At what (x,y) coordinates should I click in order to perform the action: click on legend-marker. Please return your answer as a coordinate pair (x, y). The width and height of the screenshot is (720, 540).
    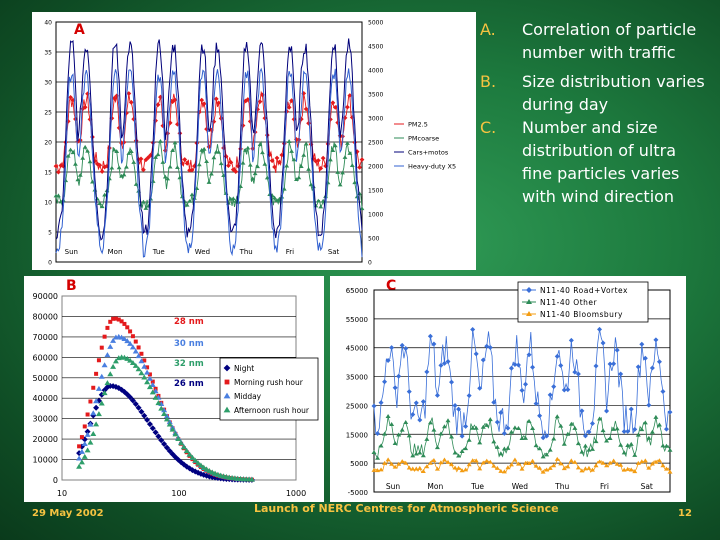
    Looking at the image, I should click on (529, 301).